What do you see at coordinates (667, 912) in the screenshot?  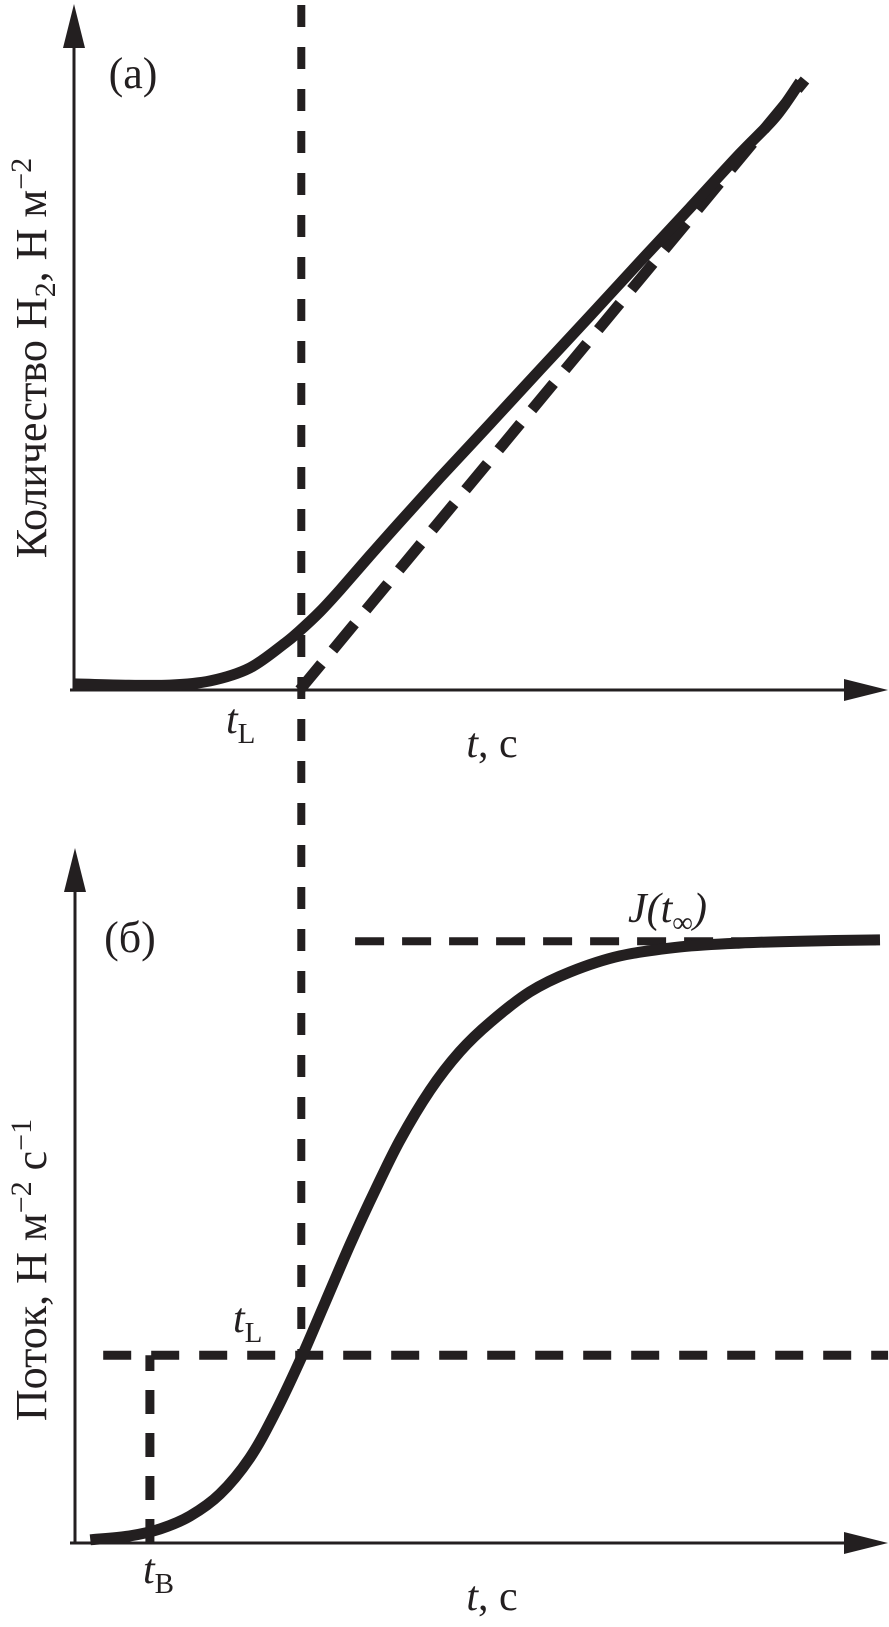 I see `panel-b-jinf-label: J(t∞)` at bounding box center [667, 912].